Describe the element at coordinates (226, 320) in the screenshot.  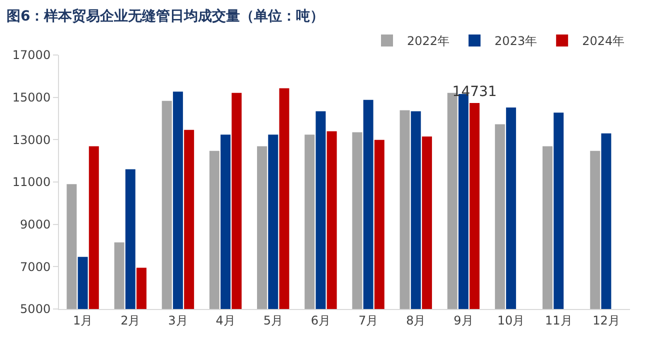
I see `x-tick-label: 4月` at that location.